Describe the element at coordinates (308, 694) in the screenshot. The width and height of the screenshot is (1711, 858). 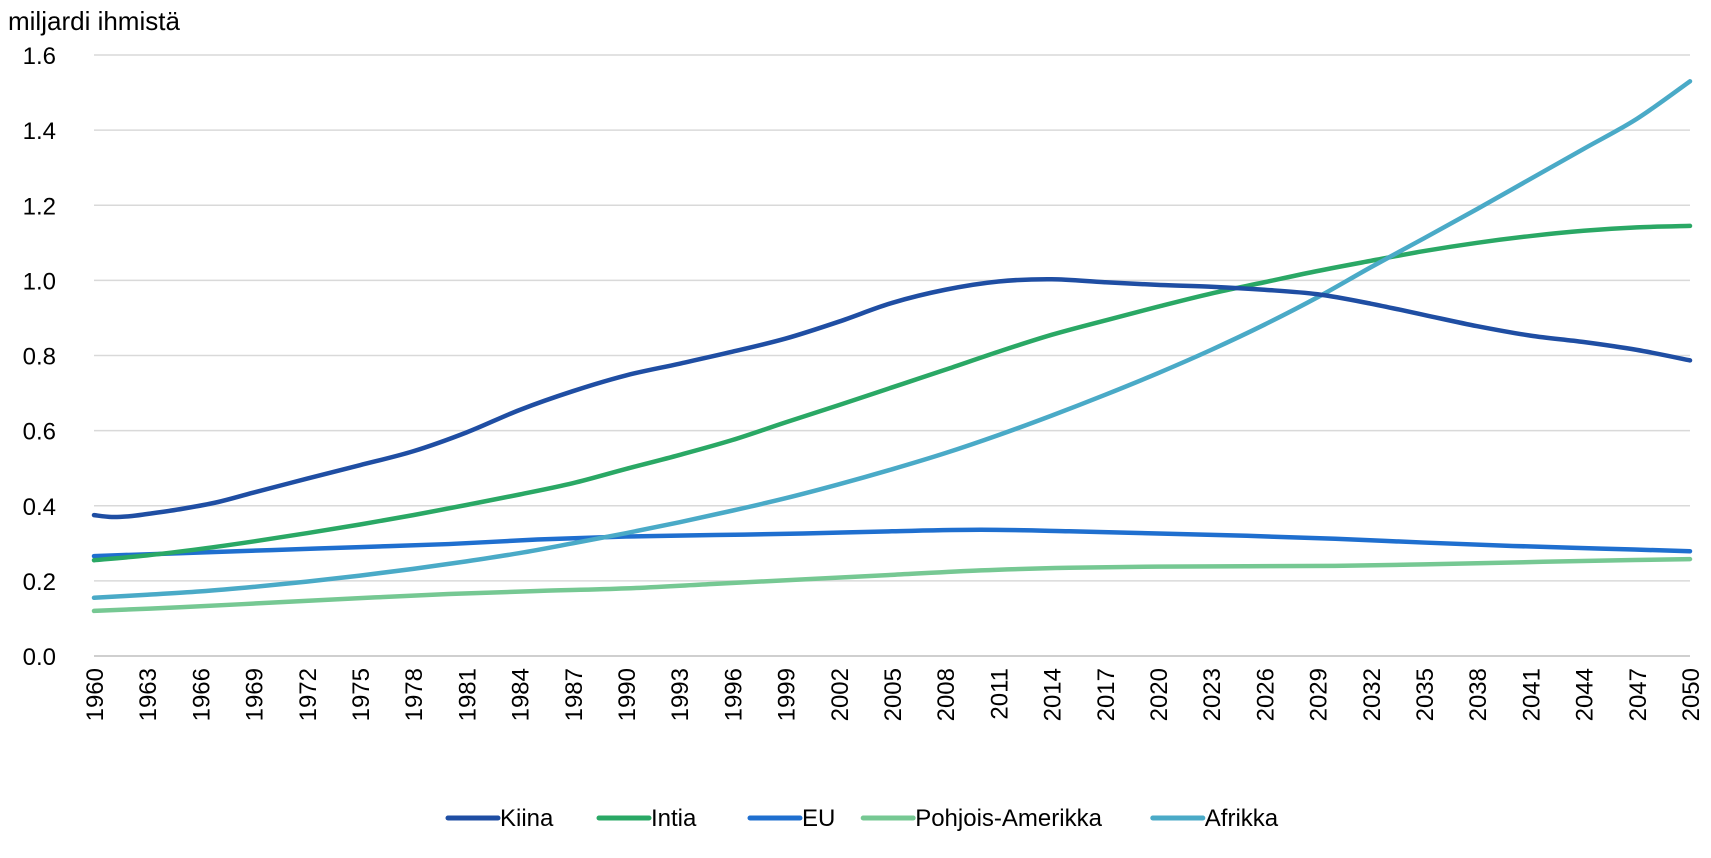
I see `x-tick-label: 1972` at that location.